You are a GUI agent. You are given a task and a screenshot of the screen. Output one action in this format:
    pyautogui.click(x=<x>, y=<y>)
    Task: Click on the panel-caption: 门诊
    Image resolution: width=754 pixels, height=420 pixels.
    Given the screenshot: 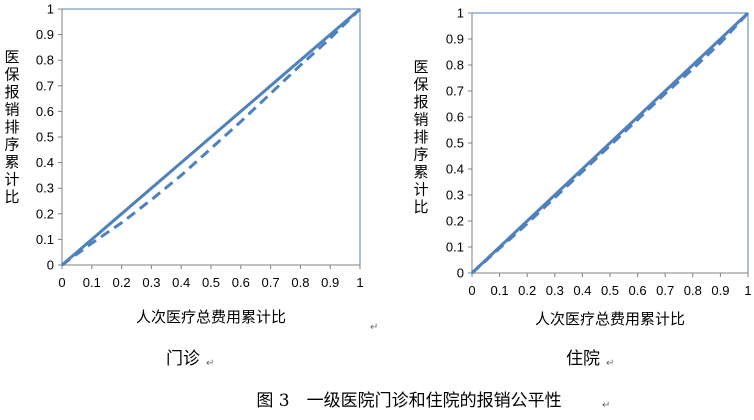 What is the action you would take?
    pyautogui.click(x=183, y=359)
    